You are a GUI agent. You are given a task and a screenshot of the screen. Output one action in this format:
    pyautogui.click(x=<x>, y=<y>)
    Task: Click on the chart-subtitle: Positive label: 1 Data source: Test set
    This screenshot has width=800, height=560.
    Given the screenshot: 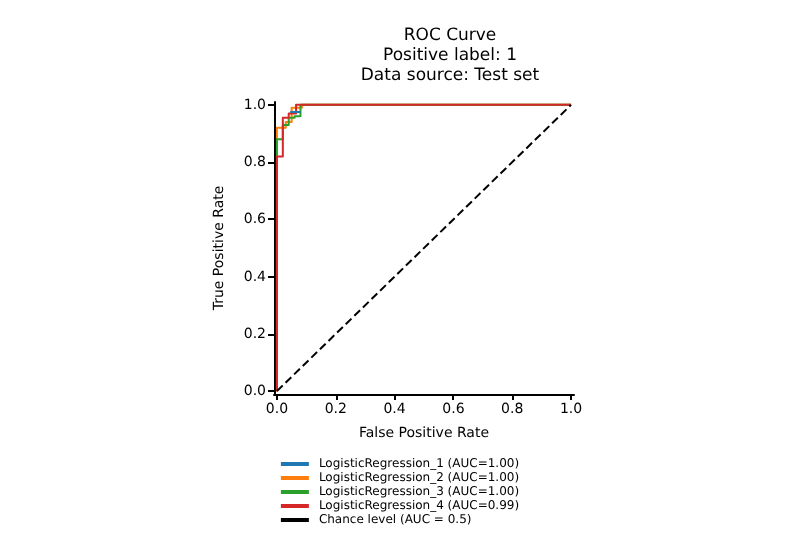 What is the action you would take?
    pyautogui.click(x=450, y=66)
    